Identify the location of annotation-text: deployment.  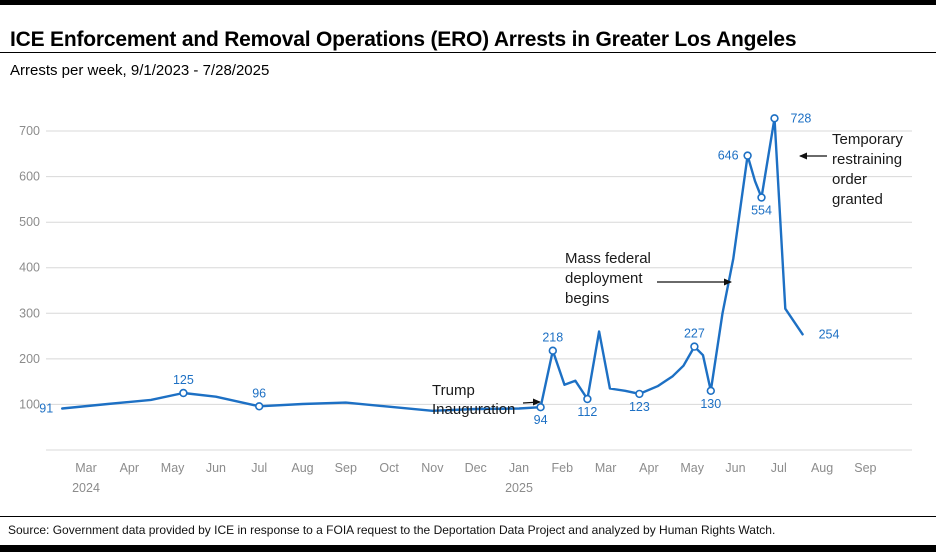
(604, 278).